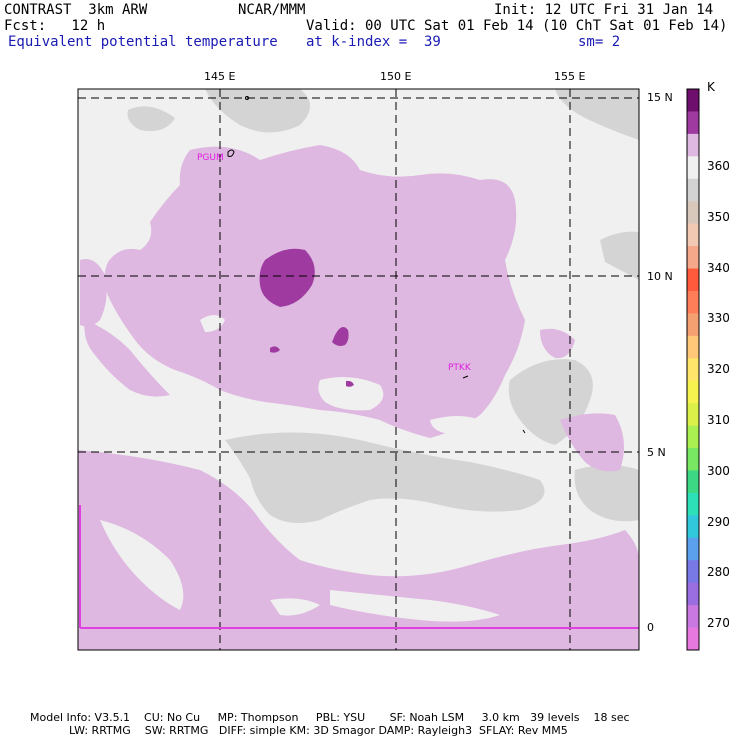 Image resolution: width=740 pixels, height=740 pixels. Describe the element at coordinates (718, 267) in the screenshot. I see `colorbar-tick-label: 340` at that location.